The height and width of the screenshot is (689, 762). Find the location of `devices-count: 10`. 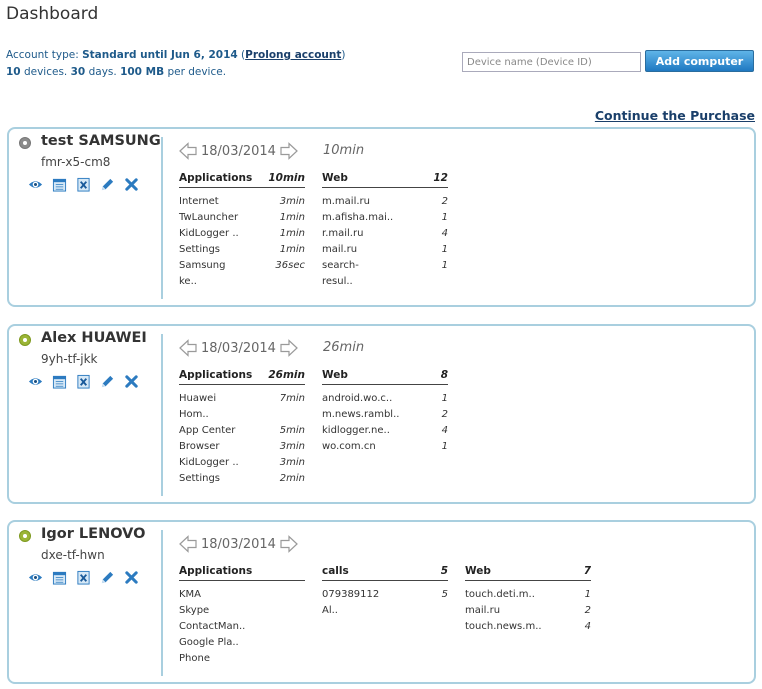

devices-count: 10 is located at coordinates (13, 72).